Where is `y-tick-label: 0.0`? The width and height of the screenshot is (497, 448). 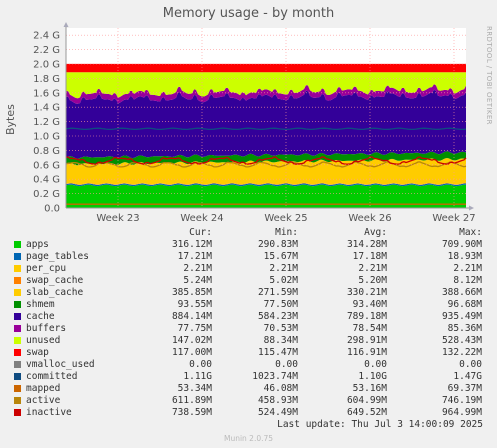 y-tick-label: 0.0 is located at coordinates (52, 209).